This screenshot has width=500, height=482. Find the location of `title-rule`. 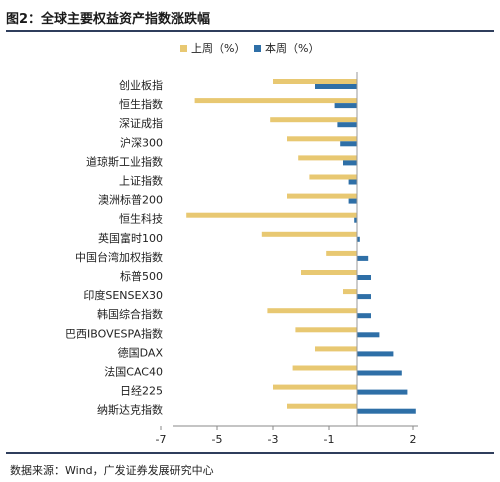

title-rule is located at coordinates (250, 31).